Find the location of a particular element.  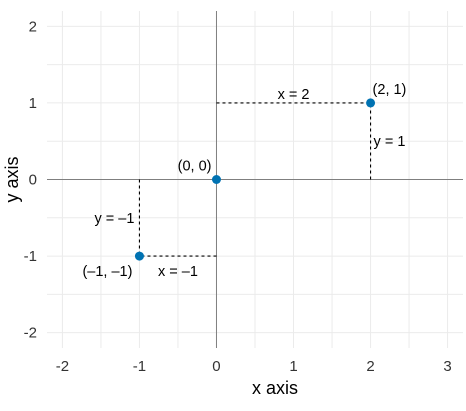

x-tick-label: -1 is located at coordinates (139, 366).